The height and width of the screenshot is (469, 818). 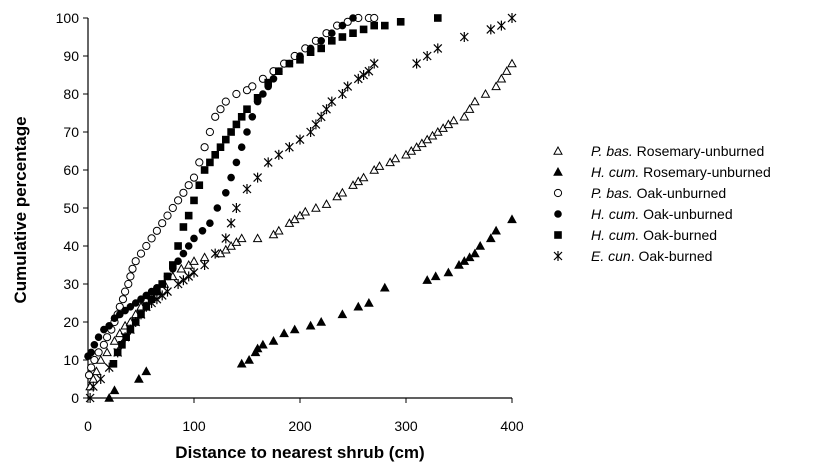 I want to click on legend-item: E. cun. Oak-burned, so click(x=632, y=256).